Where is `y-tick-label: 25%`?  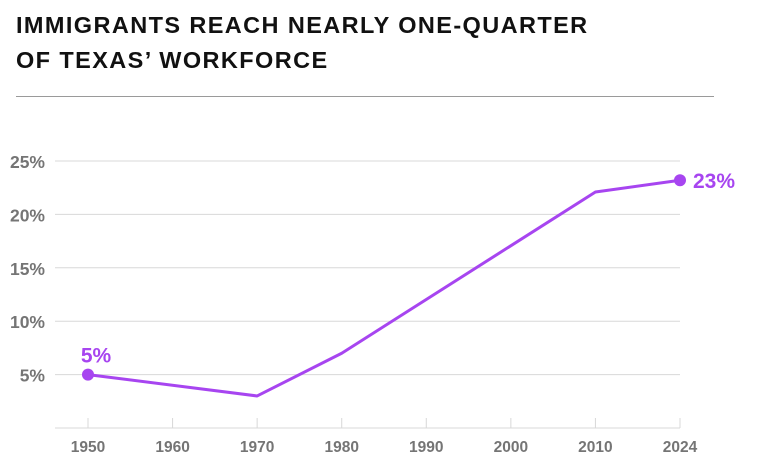 y-tick-label: 25% is located at coordinates (27, 162).